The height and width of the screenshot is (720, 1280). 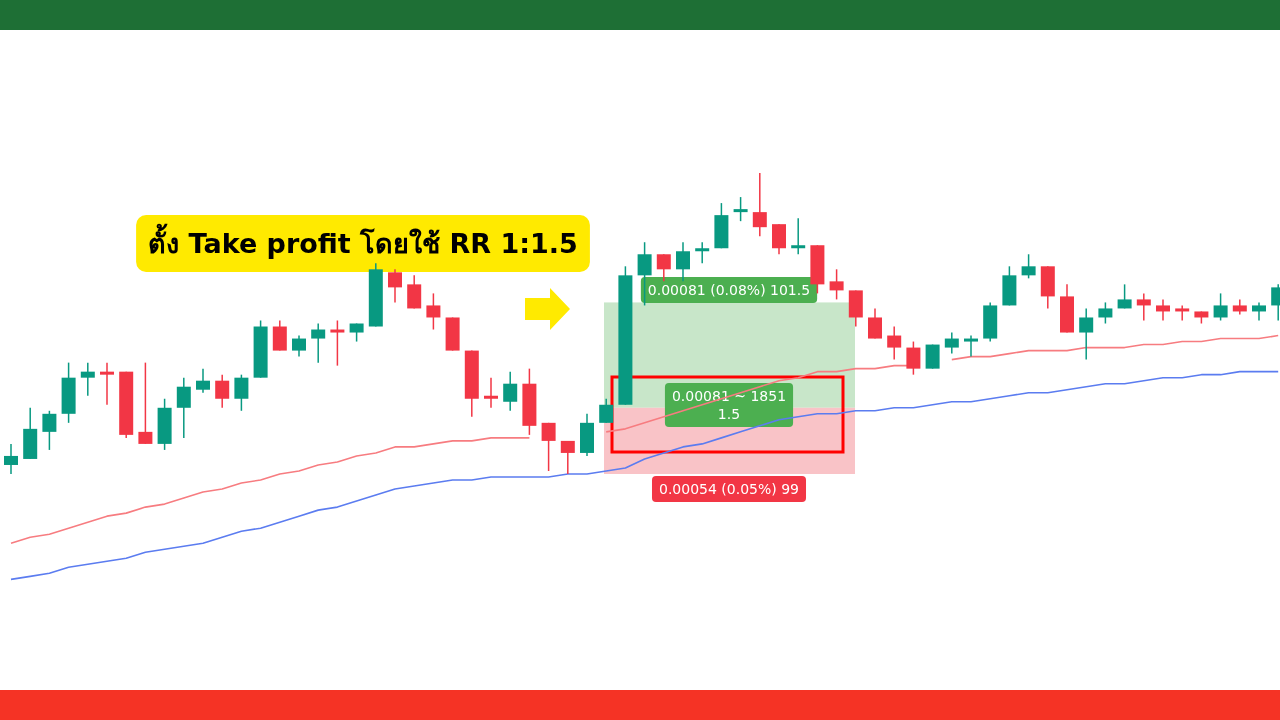 I want to click on annotation: 0.00081 ~ 1851 1.5, so click(x=729, y=405).